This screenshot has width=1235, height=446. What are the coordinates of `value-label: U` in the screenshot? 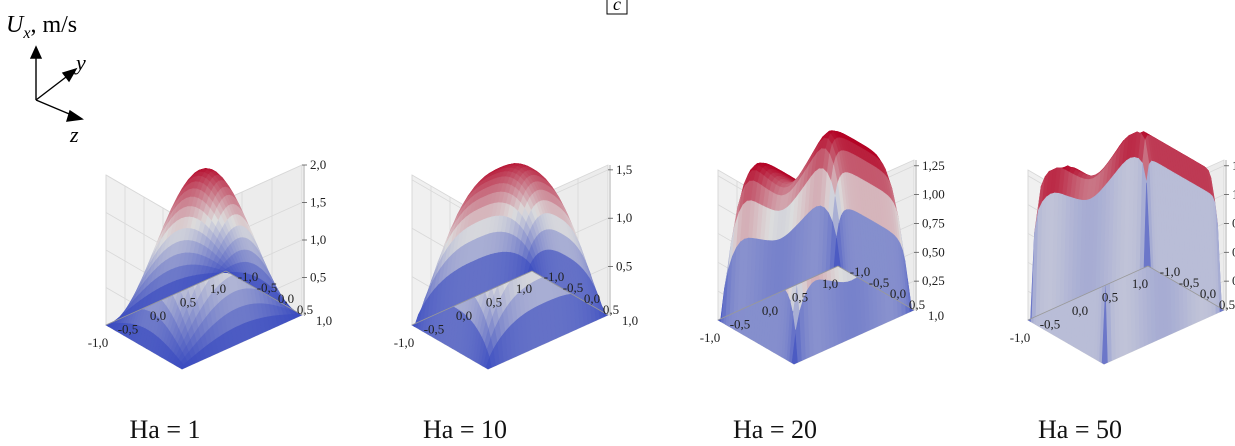 It's located at (15, 25).